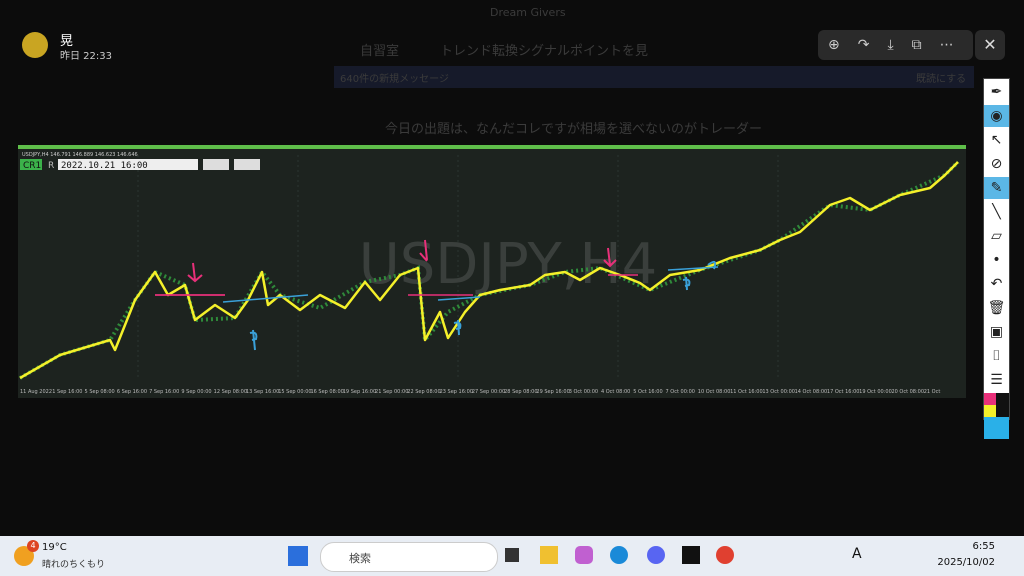 This screenshot has height=576, width=1024. Describe the element at coordinates (619, 555) in the screenshot. I see `edge` at that location.